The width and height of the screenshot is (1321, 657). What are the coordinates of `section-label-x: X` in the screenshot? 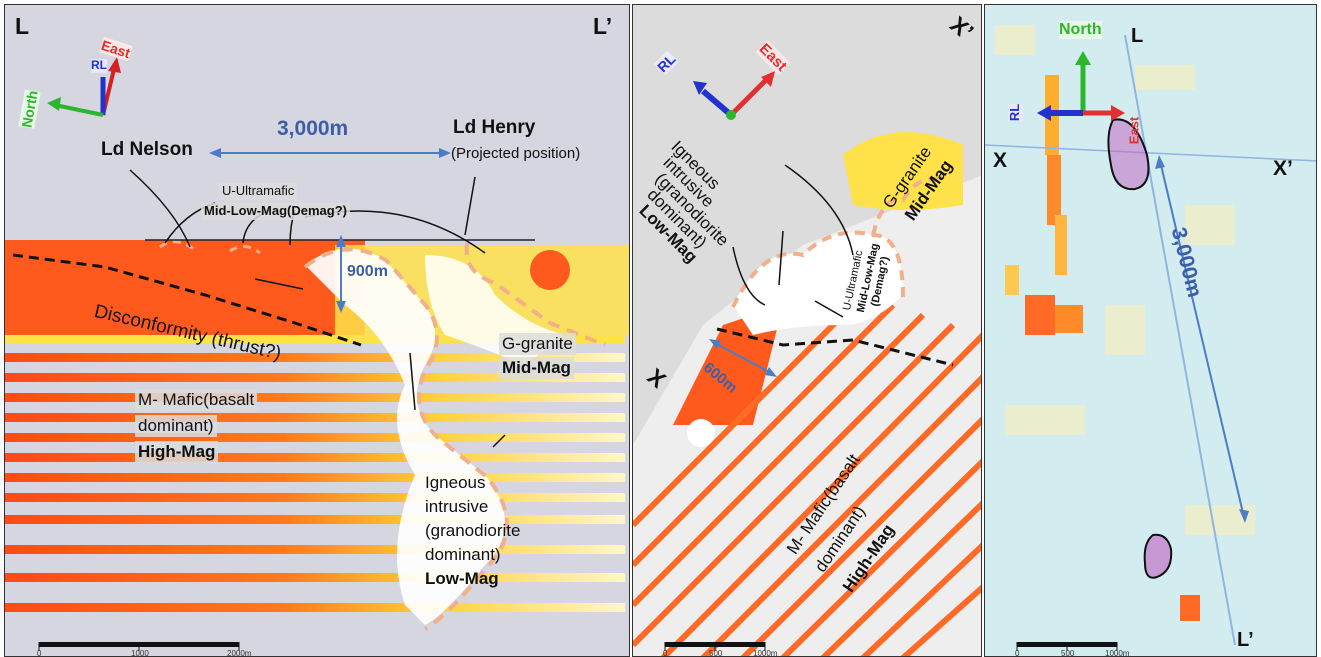 It's located at (1000, 160).